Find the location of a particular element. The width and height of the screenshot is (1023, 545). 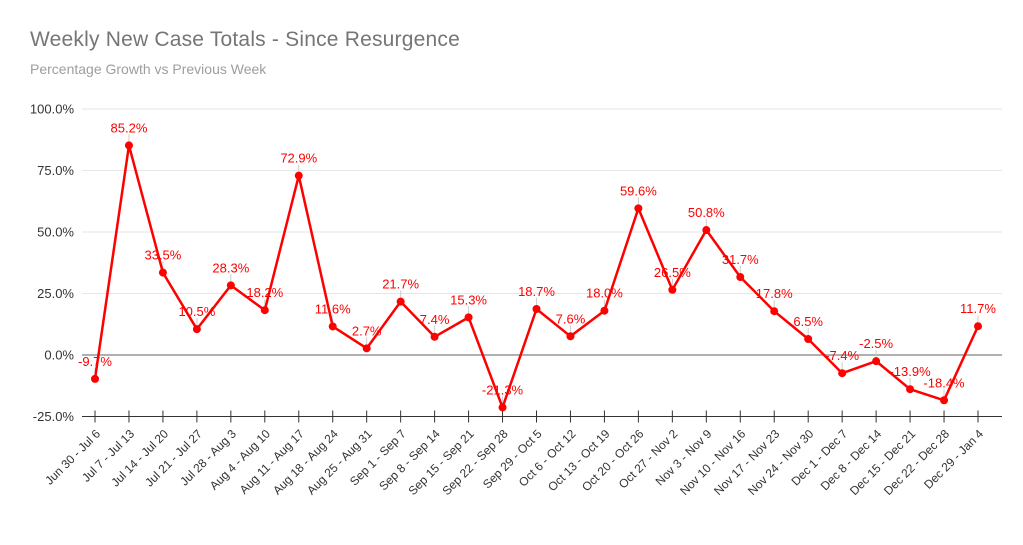

data-point-label: 50.8% is located at coordinates (706, 212).